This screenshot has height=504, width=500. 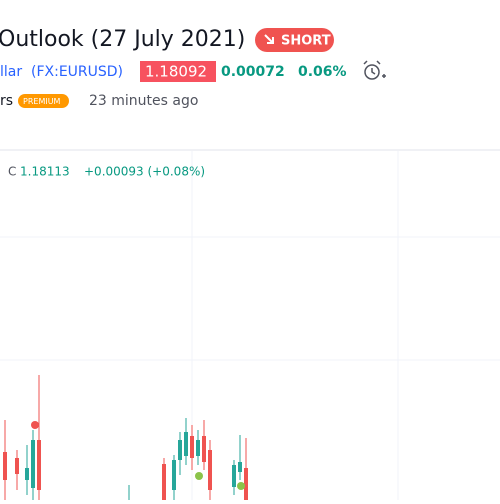 What do you see at coordinates (122, 39) in the screenshot?
I see `idea-title: Outlook (27 July 2021)` at bounding box center [122, 39].